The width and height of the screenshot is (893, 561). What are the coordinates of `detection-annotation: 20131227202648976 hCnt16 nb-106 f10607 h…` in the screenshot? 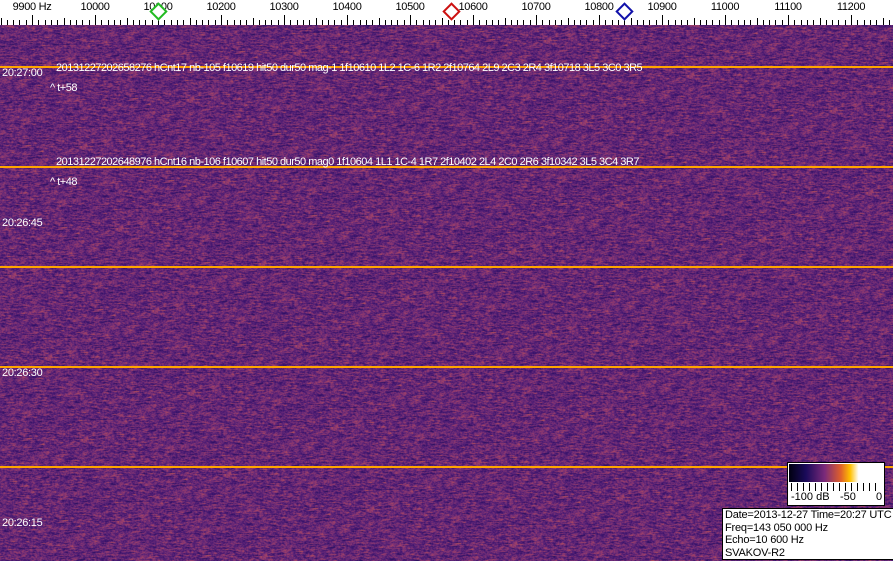 It's located at (347, 162).